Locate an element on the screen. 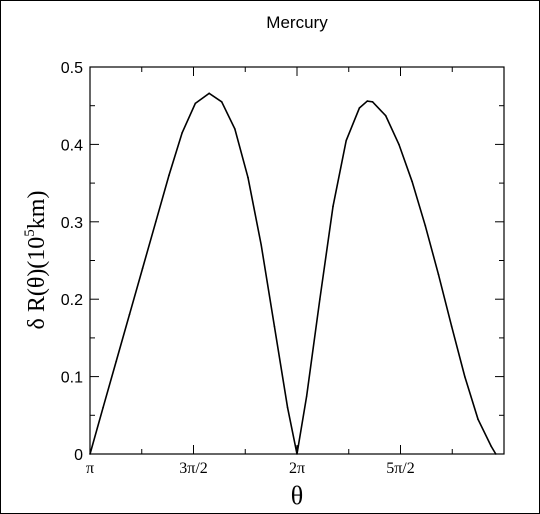 The image size is (540, 514). x-tick-label: 2π is located at coordinates (297, 468).